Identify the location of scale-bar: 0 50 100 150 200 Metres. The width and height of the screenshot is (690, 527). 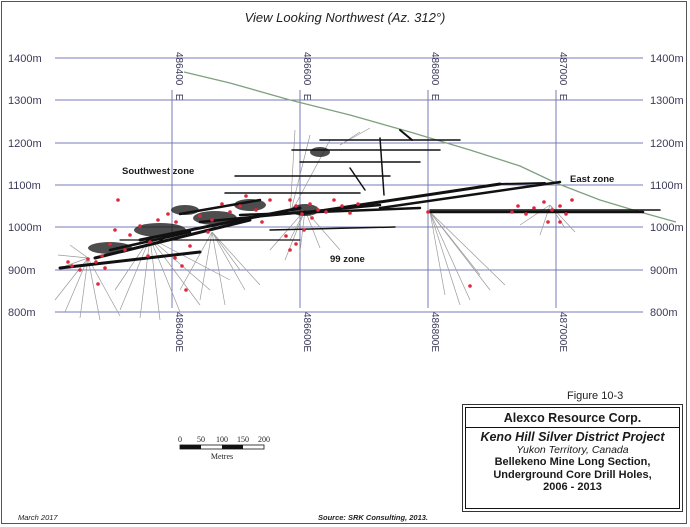
(224, 448).